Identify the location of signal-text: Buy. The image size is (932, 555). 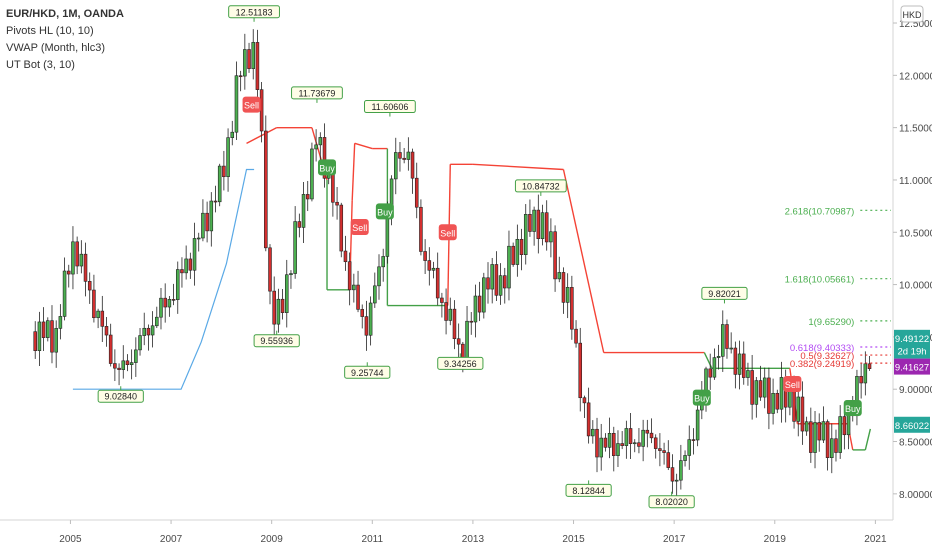
(385, 212).